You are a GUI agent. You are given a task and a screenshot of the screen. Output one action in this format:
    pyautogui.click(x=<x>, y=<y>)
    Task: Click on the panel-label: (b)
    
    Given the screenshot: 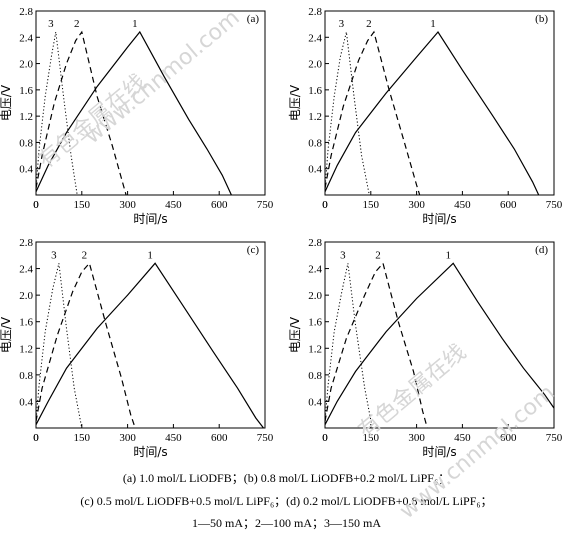 What is the action you would take?
    pyautogui.click(x=541, y=19)
    